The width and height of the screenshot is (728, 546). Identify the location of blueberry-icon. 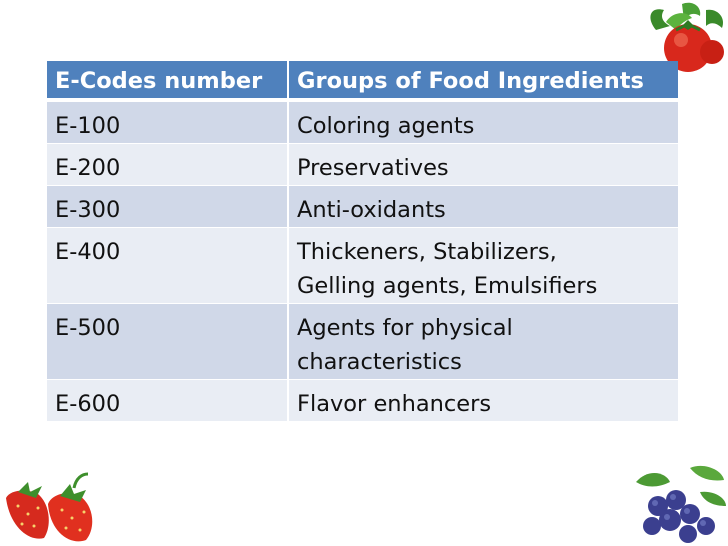
(681, 504).